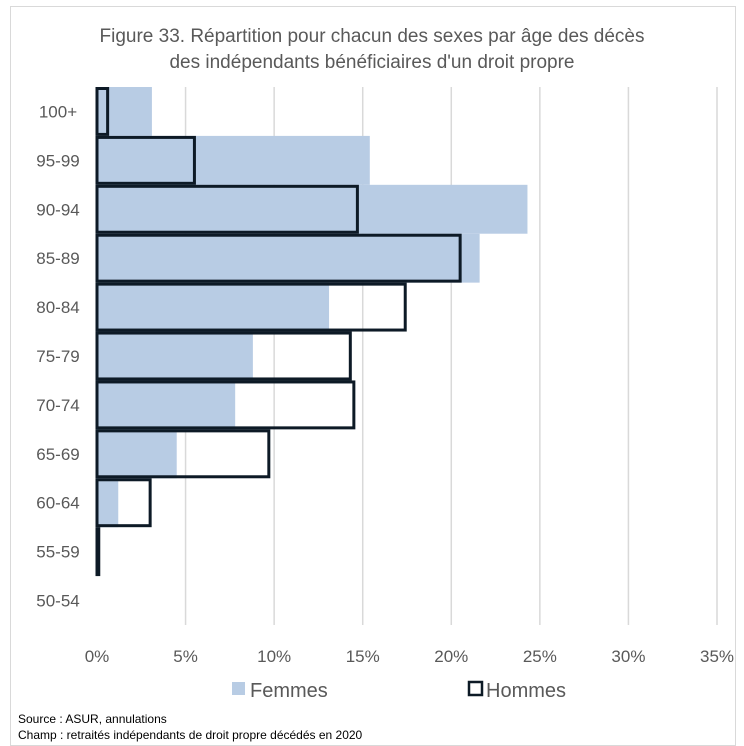  What do you see at coordinates (57, 356) in the screenshot?
I see `y-tick-label: 75-79` at bounding box center [57, 356].